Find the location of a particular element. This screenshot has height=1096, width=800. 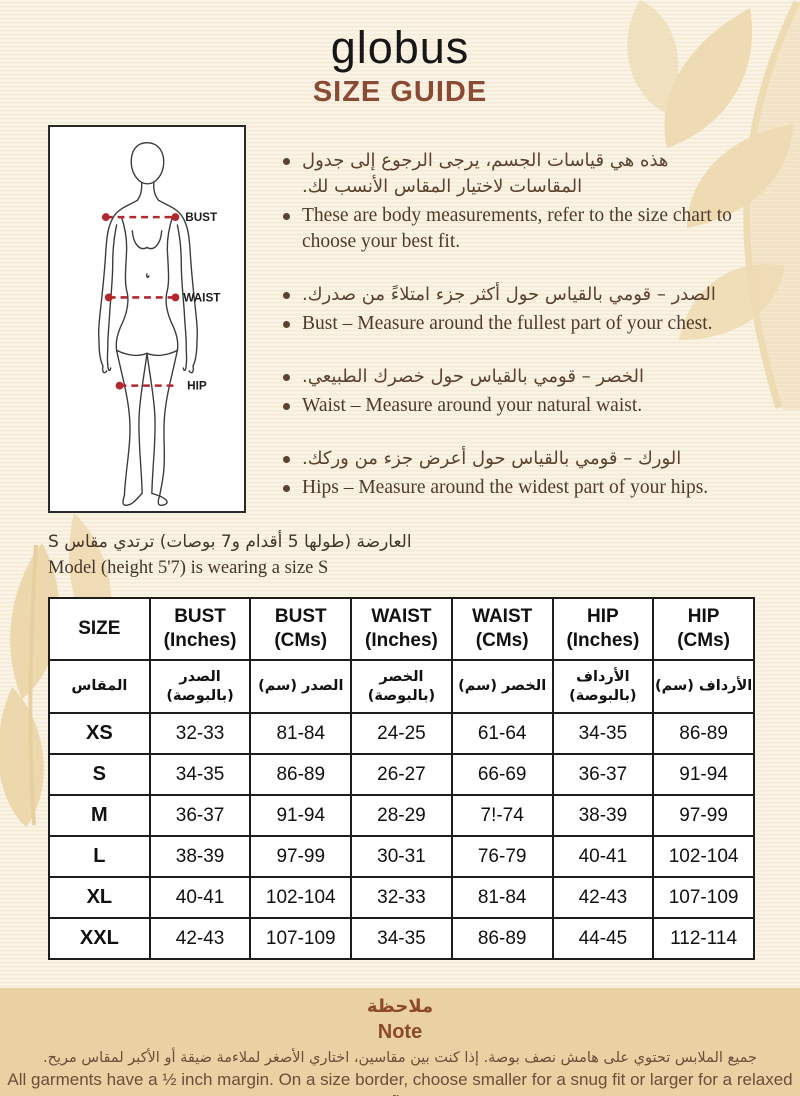

measurement-cell: 30-31 is located at coordinates (401, 856).